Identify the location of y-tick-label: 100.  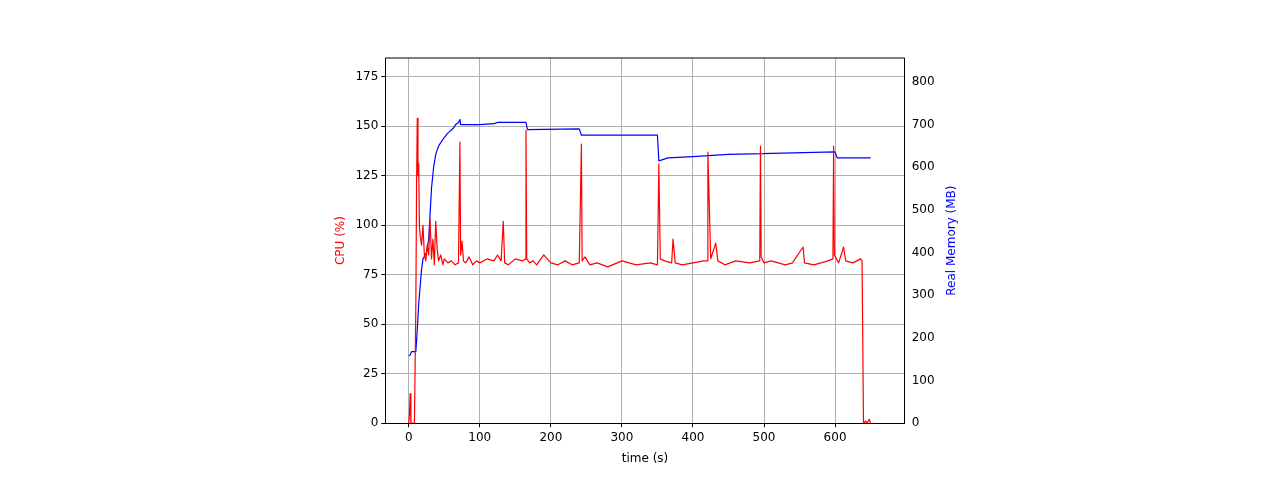
(367, 224).